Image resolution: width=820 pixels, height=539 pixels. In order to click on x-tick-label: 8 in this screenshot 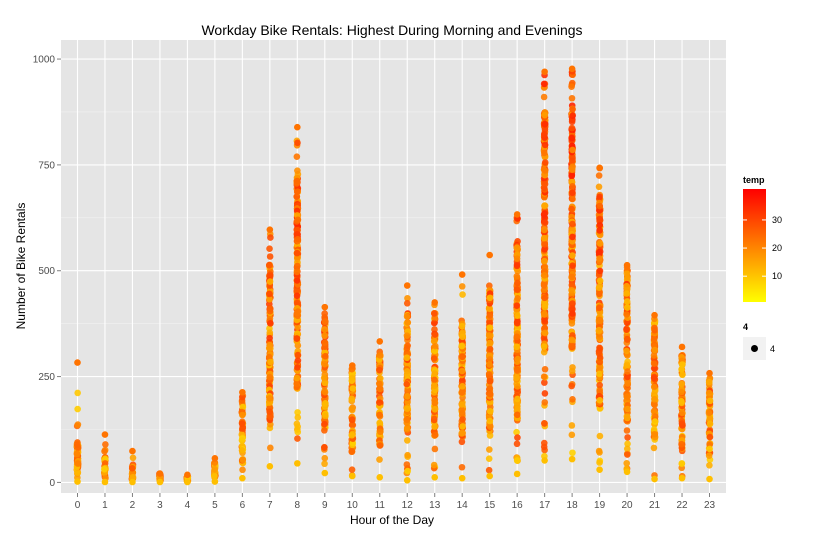, I will do `click(298, 505)`.